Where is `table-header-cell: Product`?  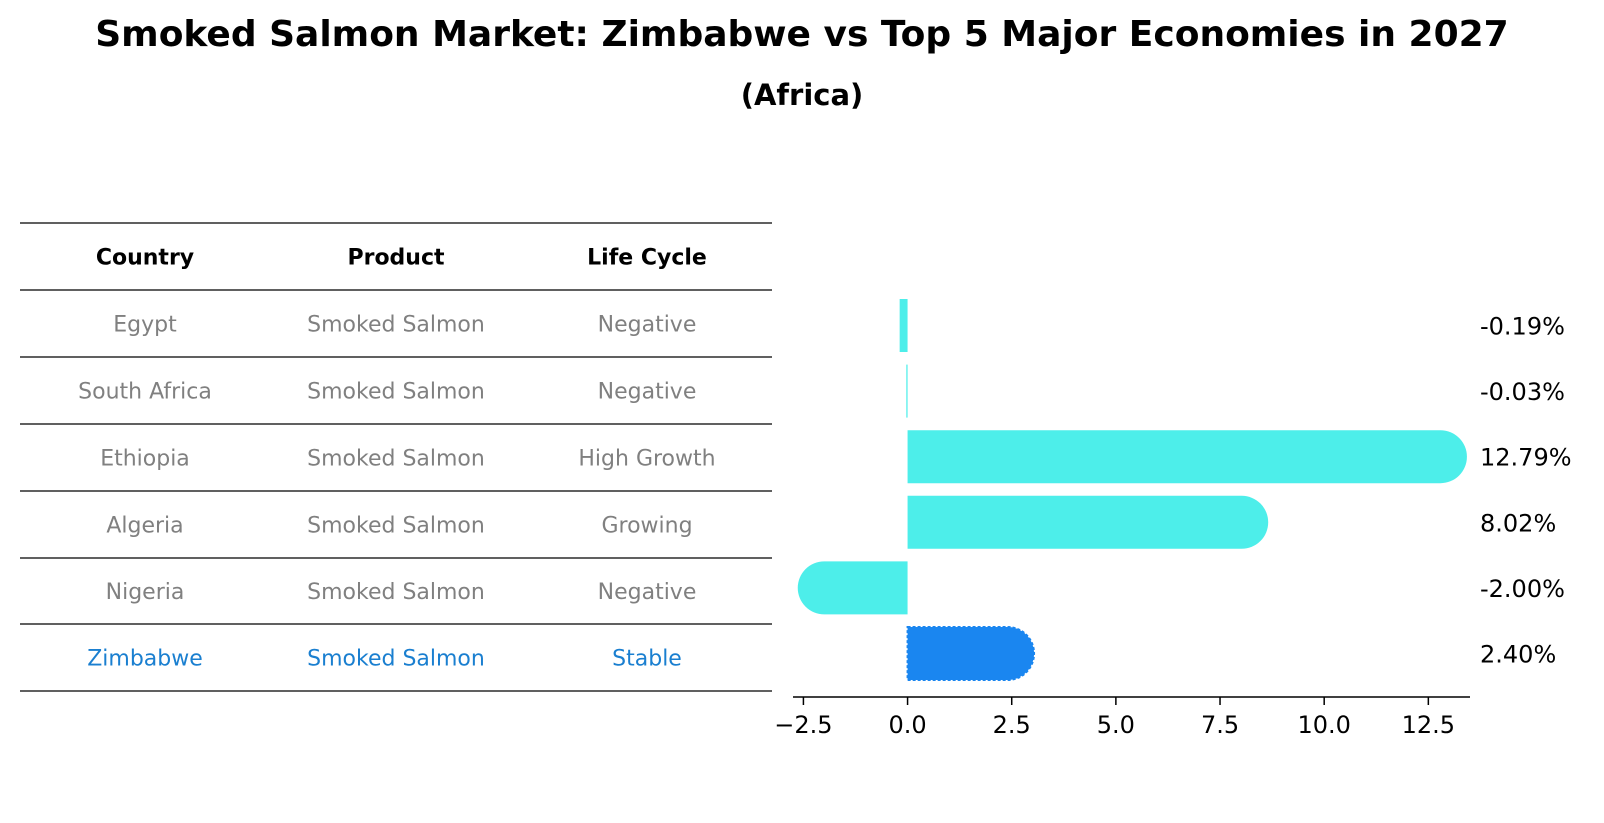
table-header-cell: Product is located at coordinates (396, 258).